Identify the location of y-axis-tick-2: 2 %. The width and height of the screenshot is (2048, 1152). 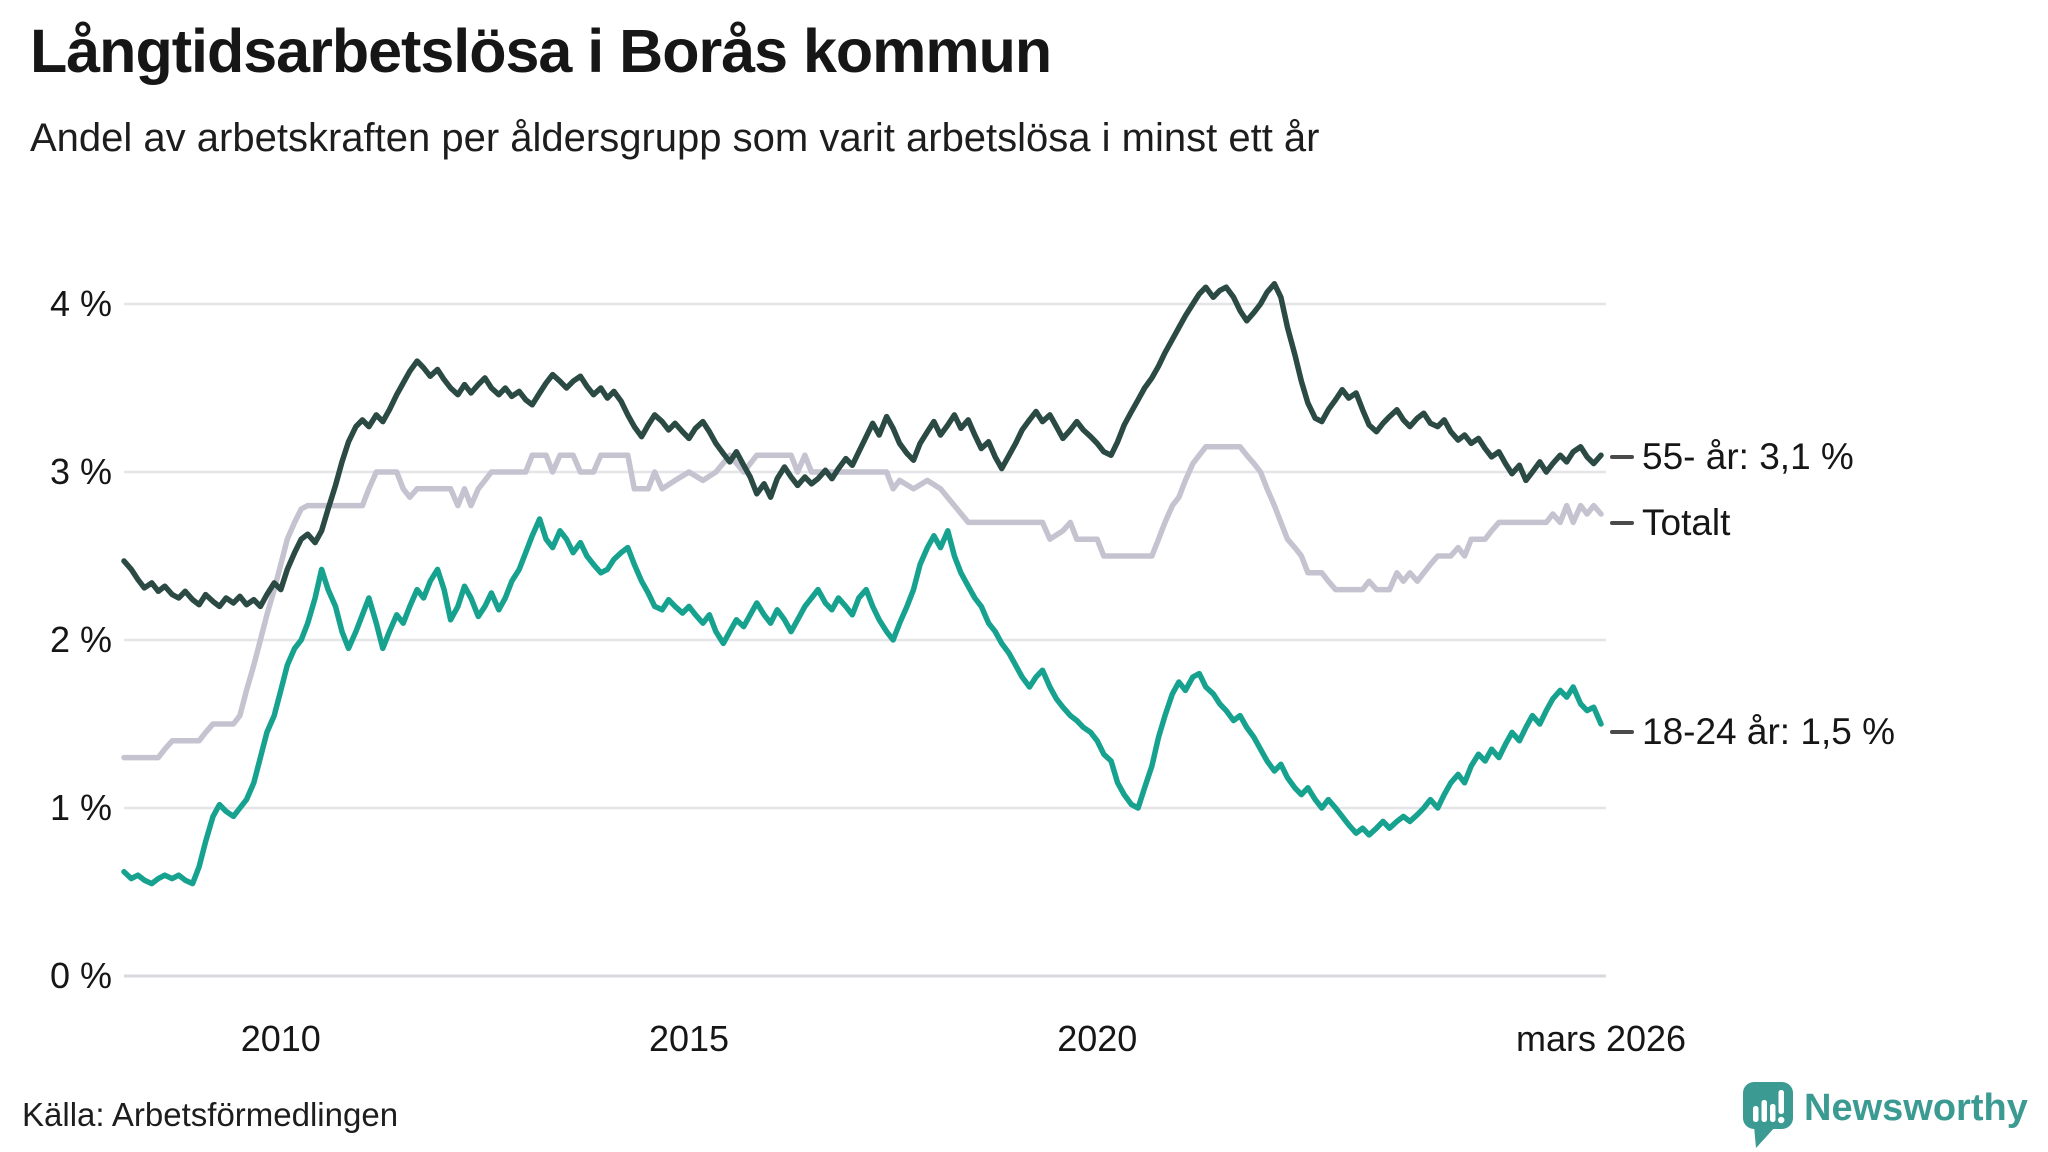
(80, 639).